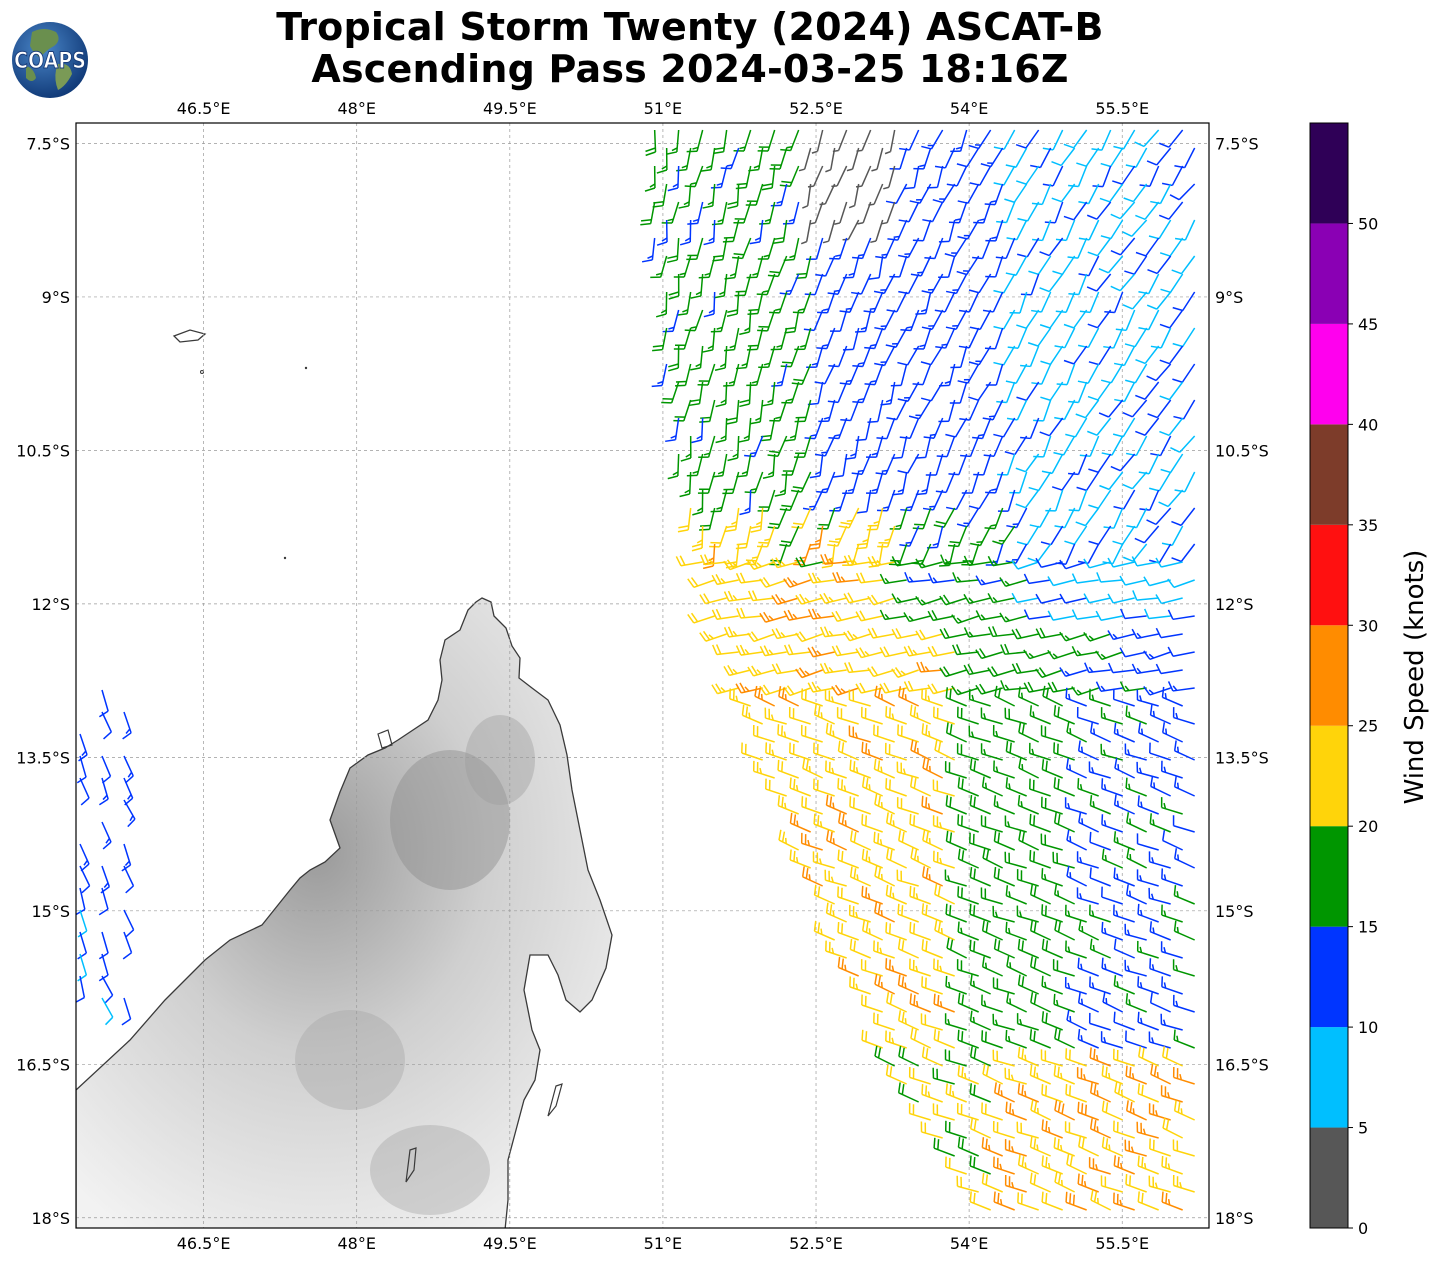  I want to click on lat-tick-label-left: 12°S, so click(50, 604).